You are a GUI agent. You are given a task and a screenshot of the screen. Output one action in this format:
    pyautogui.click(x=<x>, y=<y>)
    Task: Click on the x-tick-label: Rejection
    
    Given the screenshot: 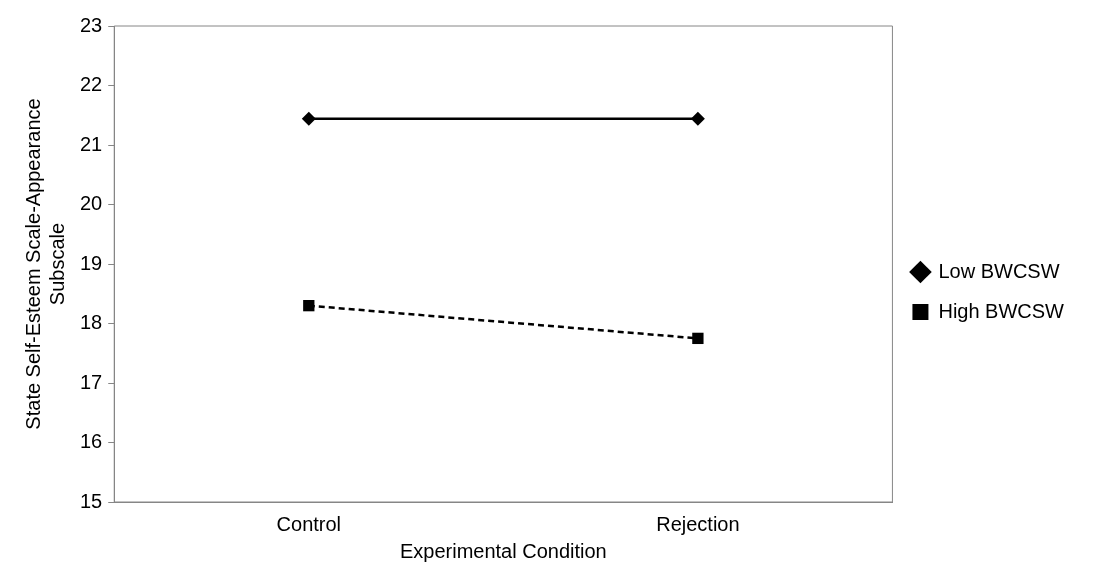 What is the action you would take?
    pyautogui.click(x=698, y=523)
    